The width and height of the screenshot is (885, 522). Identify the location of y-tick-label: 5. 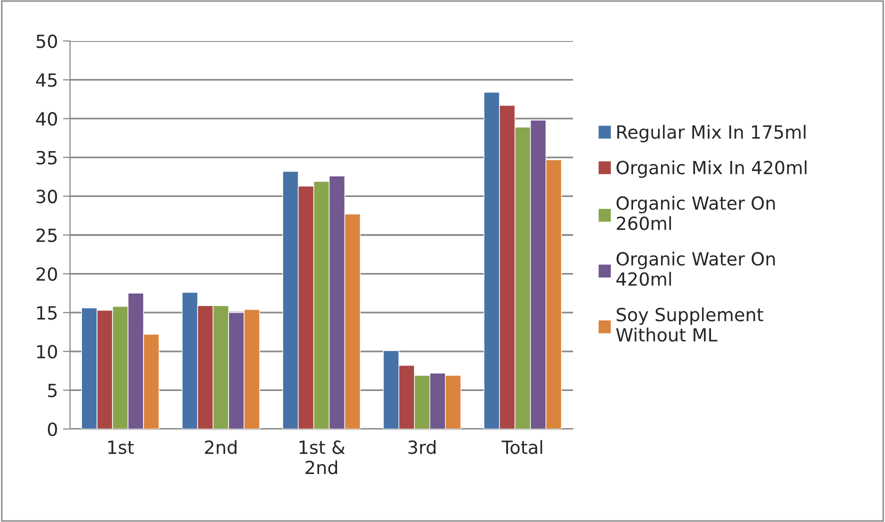
(52, 391).